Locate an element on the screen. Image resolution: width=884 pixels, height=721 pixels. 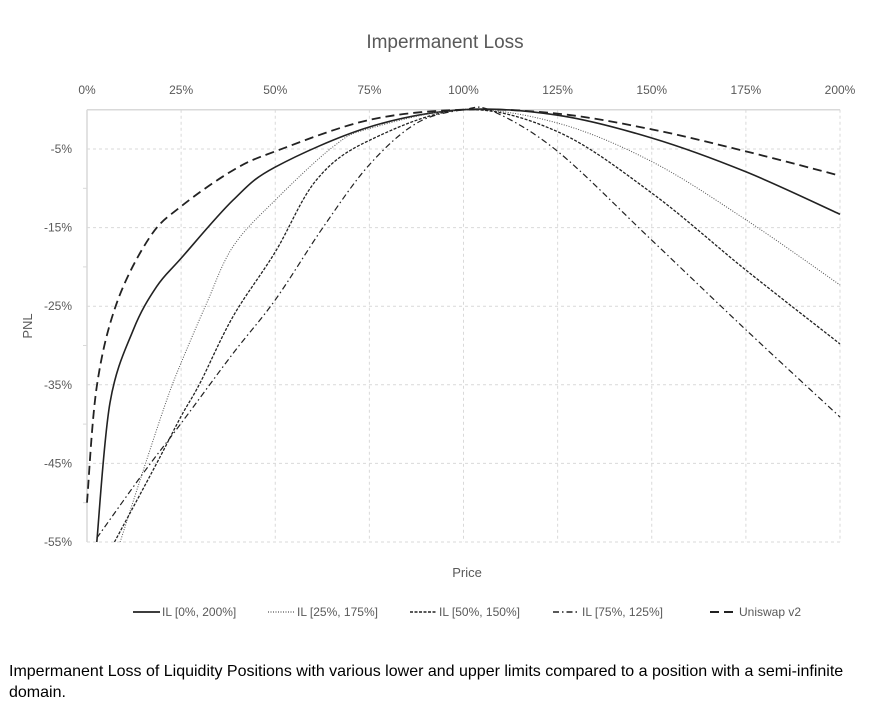
x-tick-label: 50% is located at coordinates (275, 90).